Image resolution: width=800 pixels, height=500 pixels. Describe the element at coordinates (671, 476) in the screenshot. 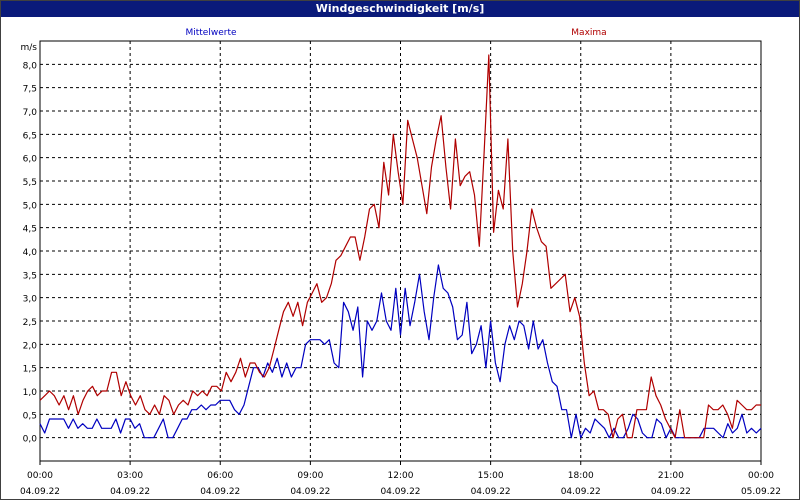

I see `x-tick-time-label: 21:00` at that location.